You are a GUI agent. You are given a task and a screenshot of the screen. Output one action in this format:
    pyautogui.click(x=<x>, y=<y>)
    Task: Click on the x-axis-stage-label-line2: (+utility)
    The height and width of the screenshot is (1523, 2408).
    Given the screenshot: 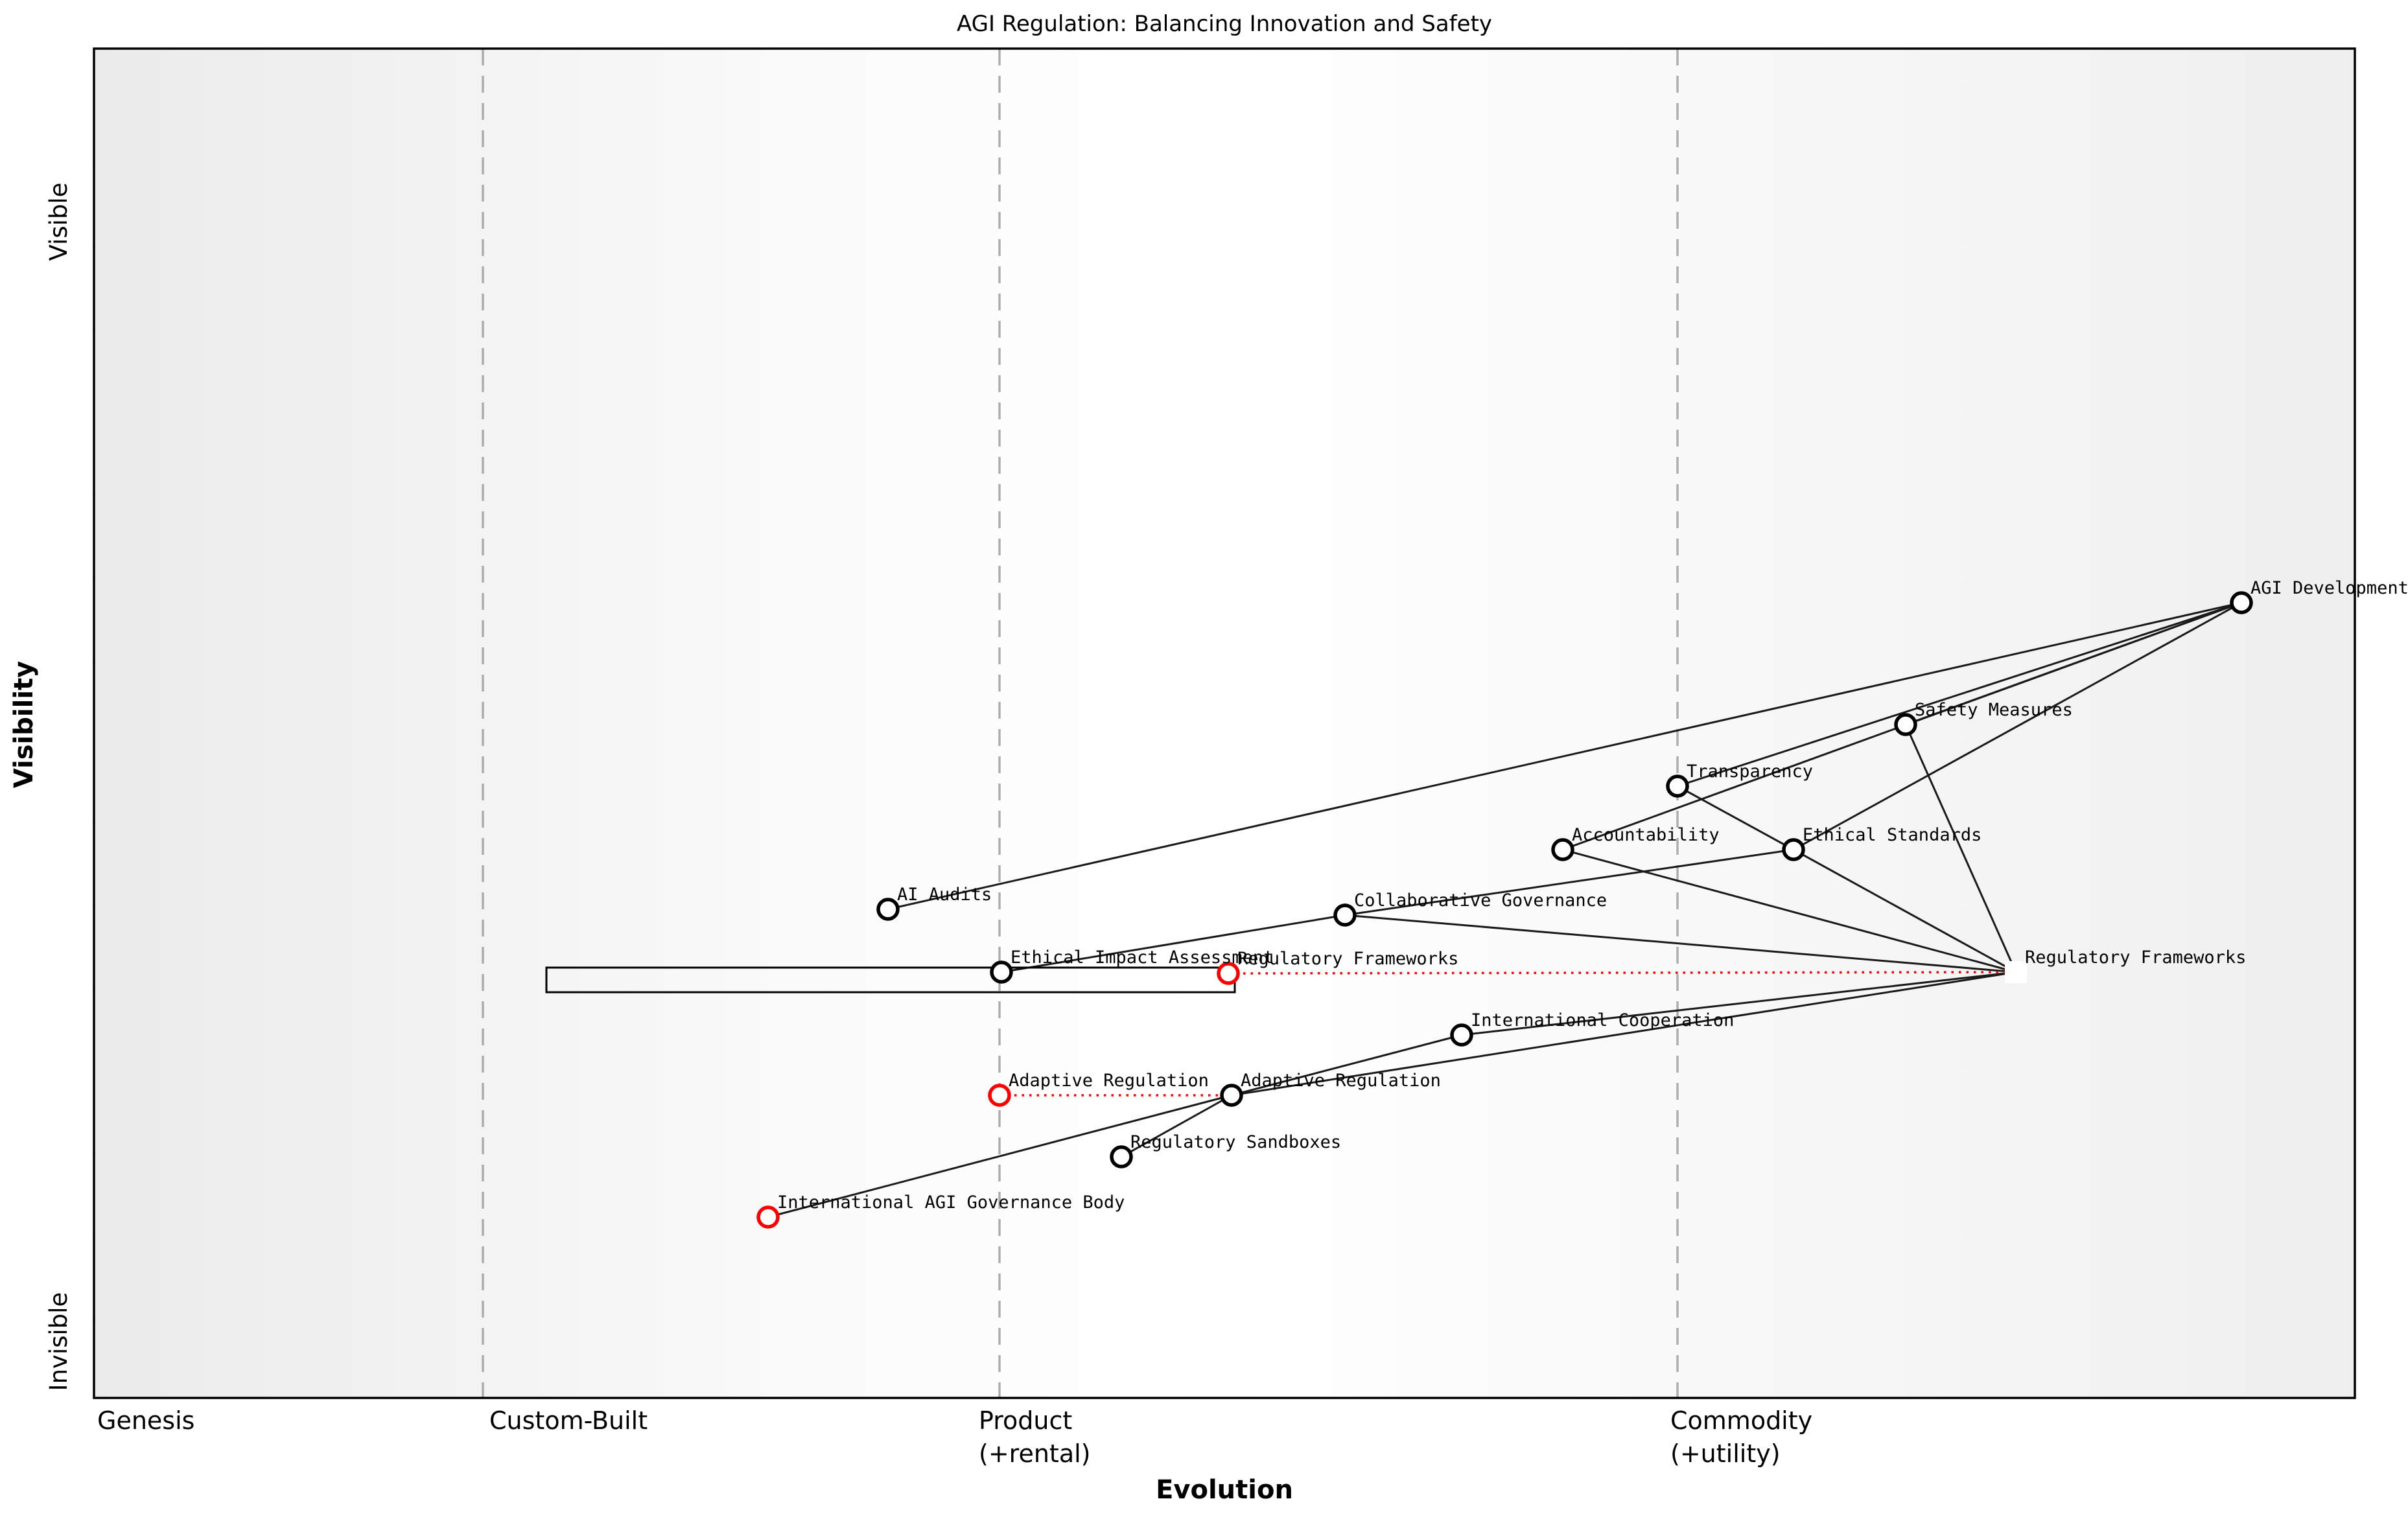 What is the action you would take?
    pyautogui.click(x=1726, y=1453)
    